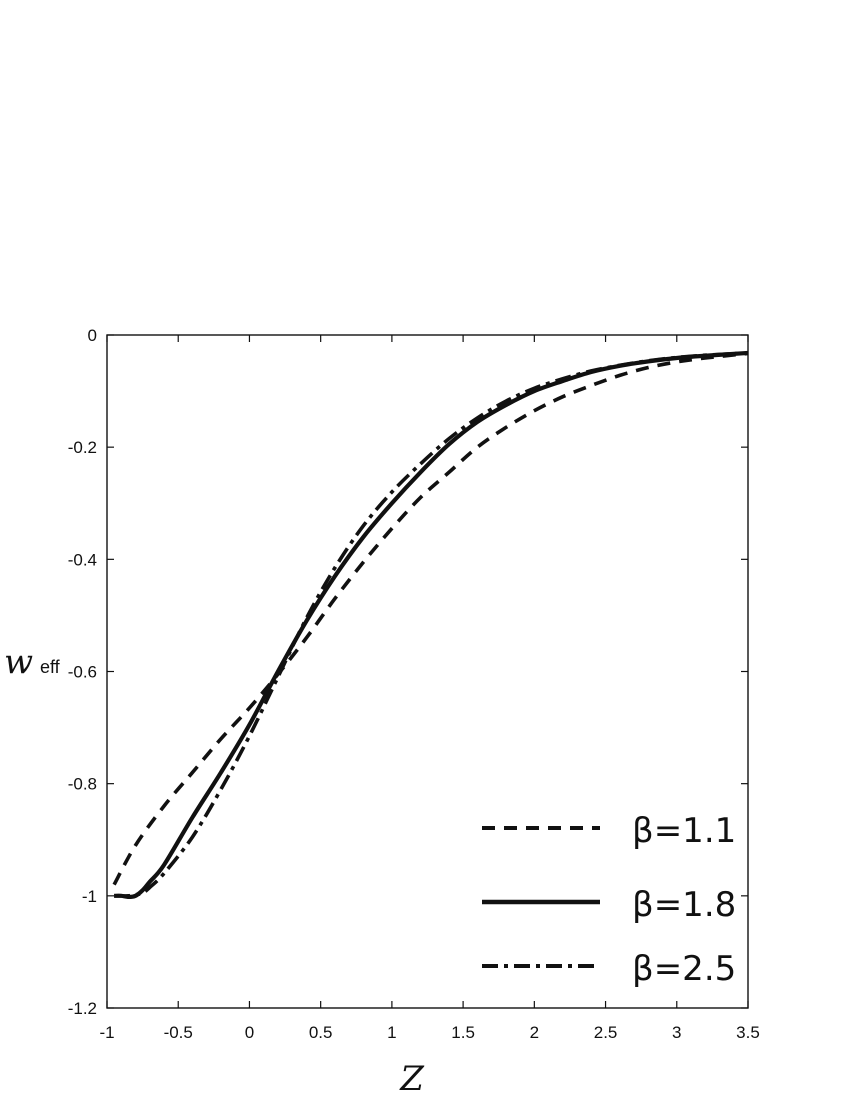  Describe the element at coordinates (463, 1032) in the screenshot. I see `x-tick-label: 1.5` at that location.